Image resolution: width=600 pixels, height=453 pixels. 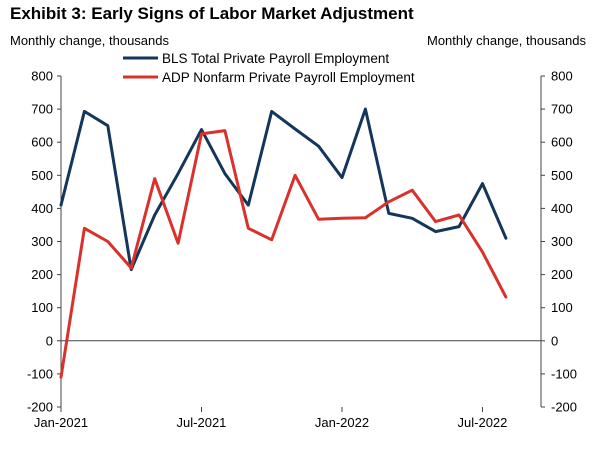 What do you see at coordinates (42, 241) in the screenshot?
I see `left-y-tick-label: 300` at bounding box center [42, 241].